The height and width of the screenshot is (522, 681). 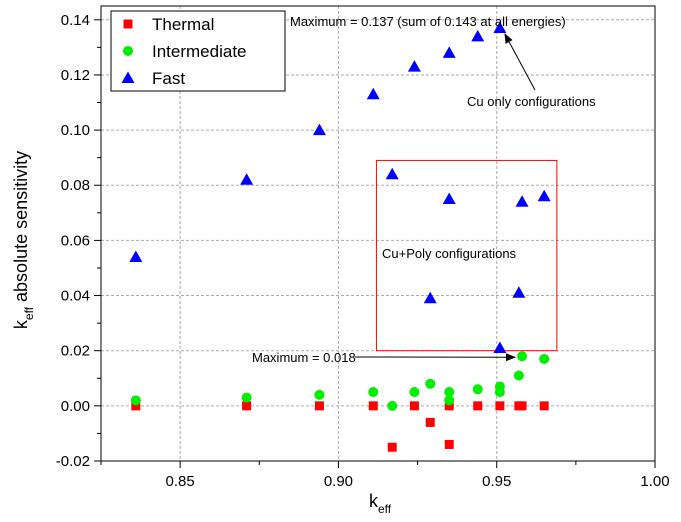 I want to click on highlight-box-layer, so click(x=466, y=255).